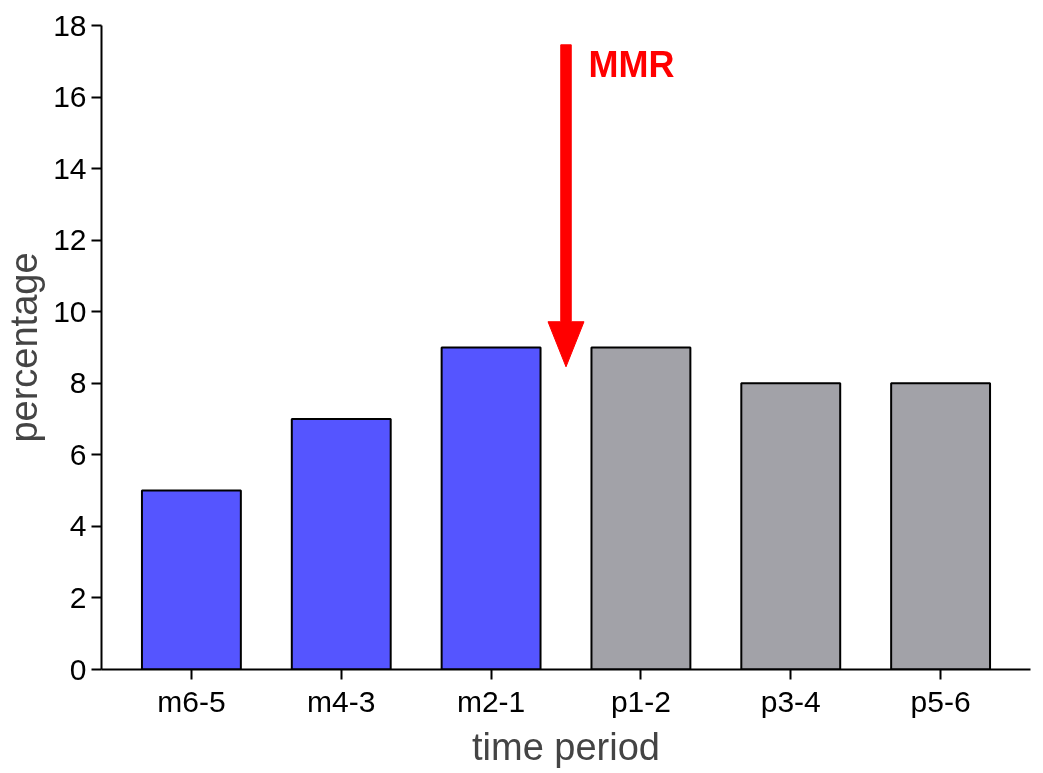 Image resolution: width=1043 pixels, height=773 pixels. Describe the element at coordinates (940, 701) in the screenshot. I see `x-tick-label: p5-6` at that location.